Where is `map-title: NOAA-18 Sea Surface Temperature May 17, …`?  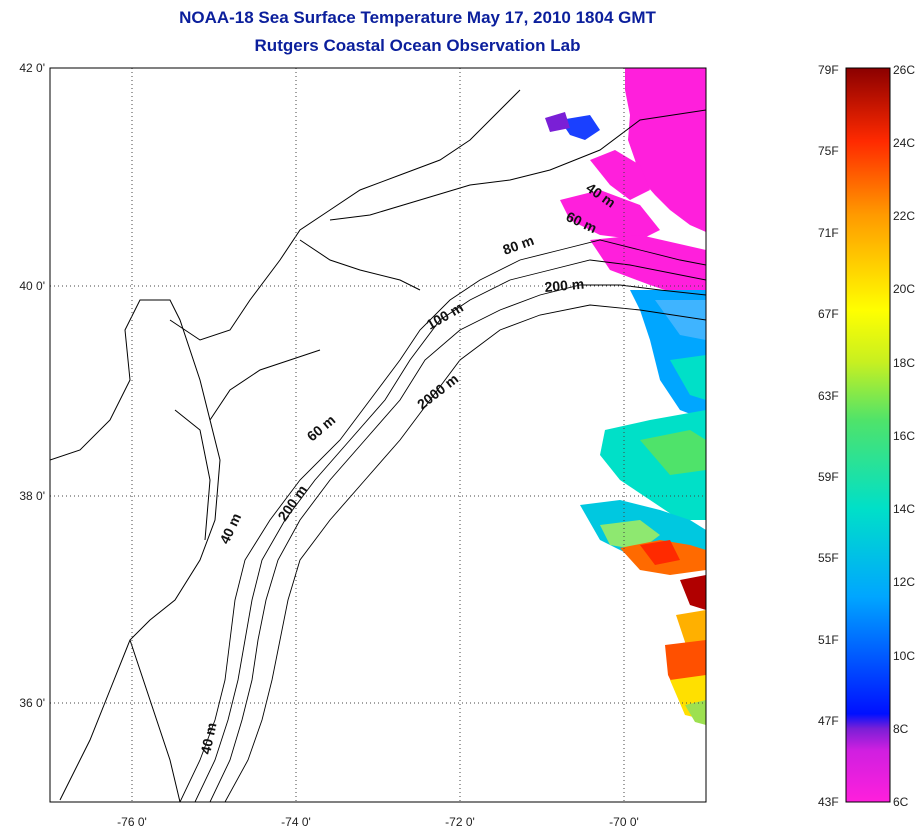
map-title: NOAA-18 Sea Surface Temperature May 17, … is located at coordinates (417, 17).